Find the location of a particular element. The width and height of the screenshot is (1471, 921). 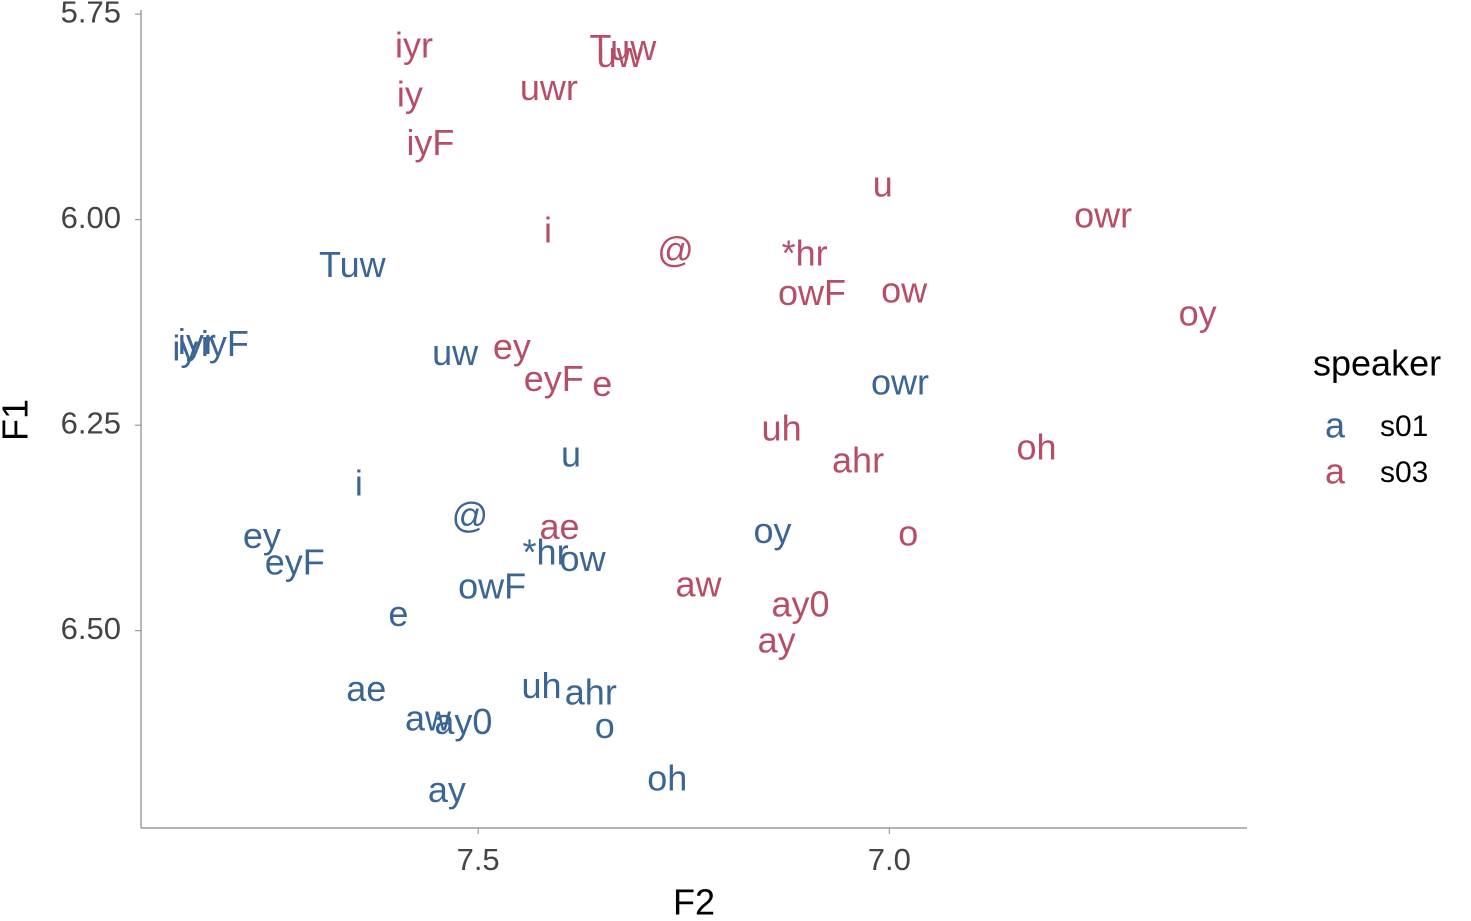

y-tick-label: 6.00 is located at coordinates (91, 217).